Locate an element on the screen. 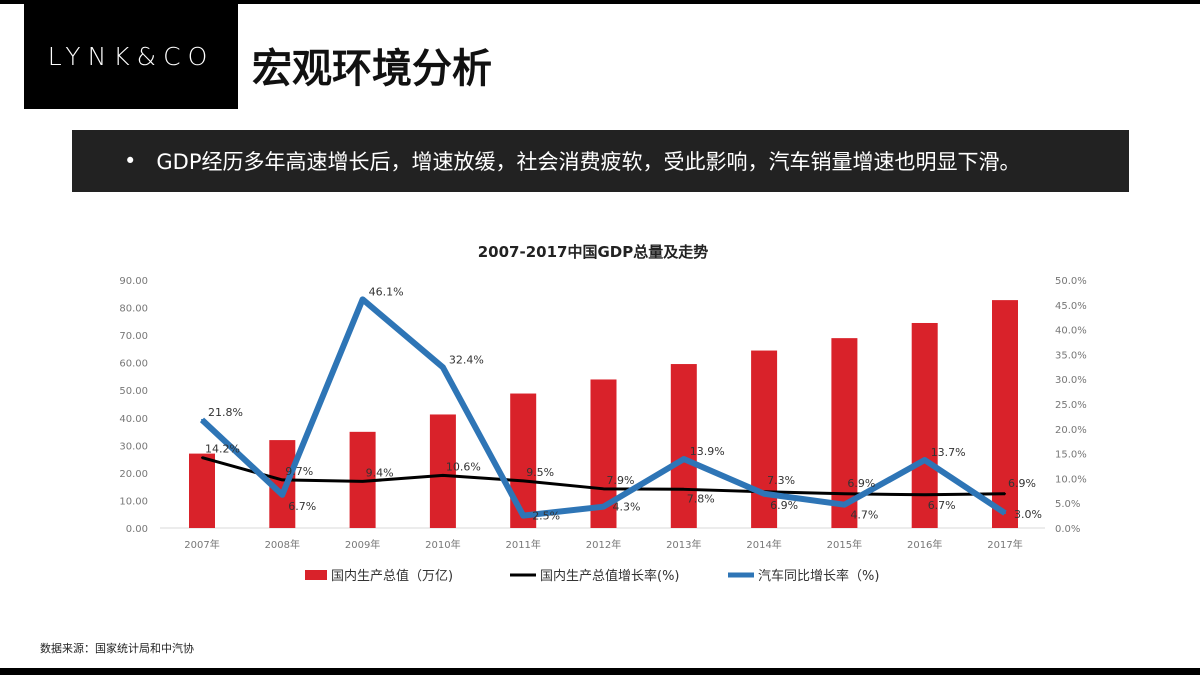 The height and width of the screenshot is (675, 1200). car-growth-label: 6.7% is located at coordinates (302, 506).